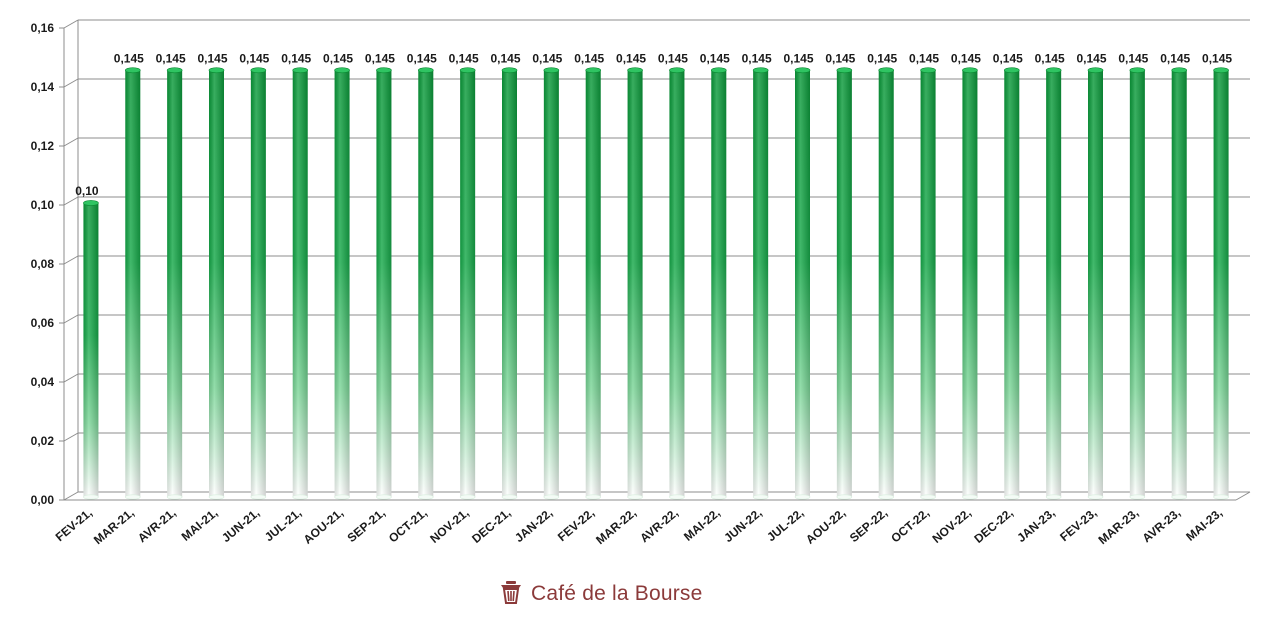 The image size is (1280, 624). Describe the element at coordinates (1035, 525) in the screenshot. I see `x-tick-label: JAN-23,` at that location.